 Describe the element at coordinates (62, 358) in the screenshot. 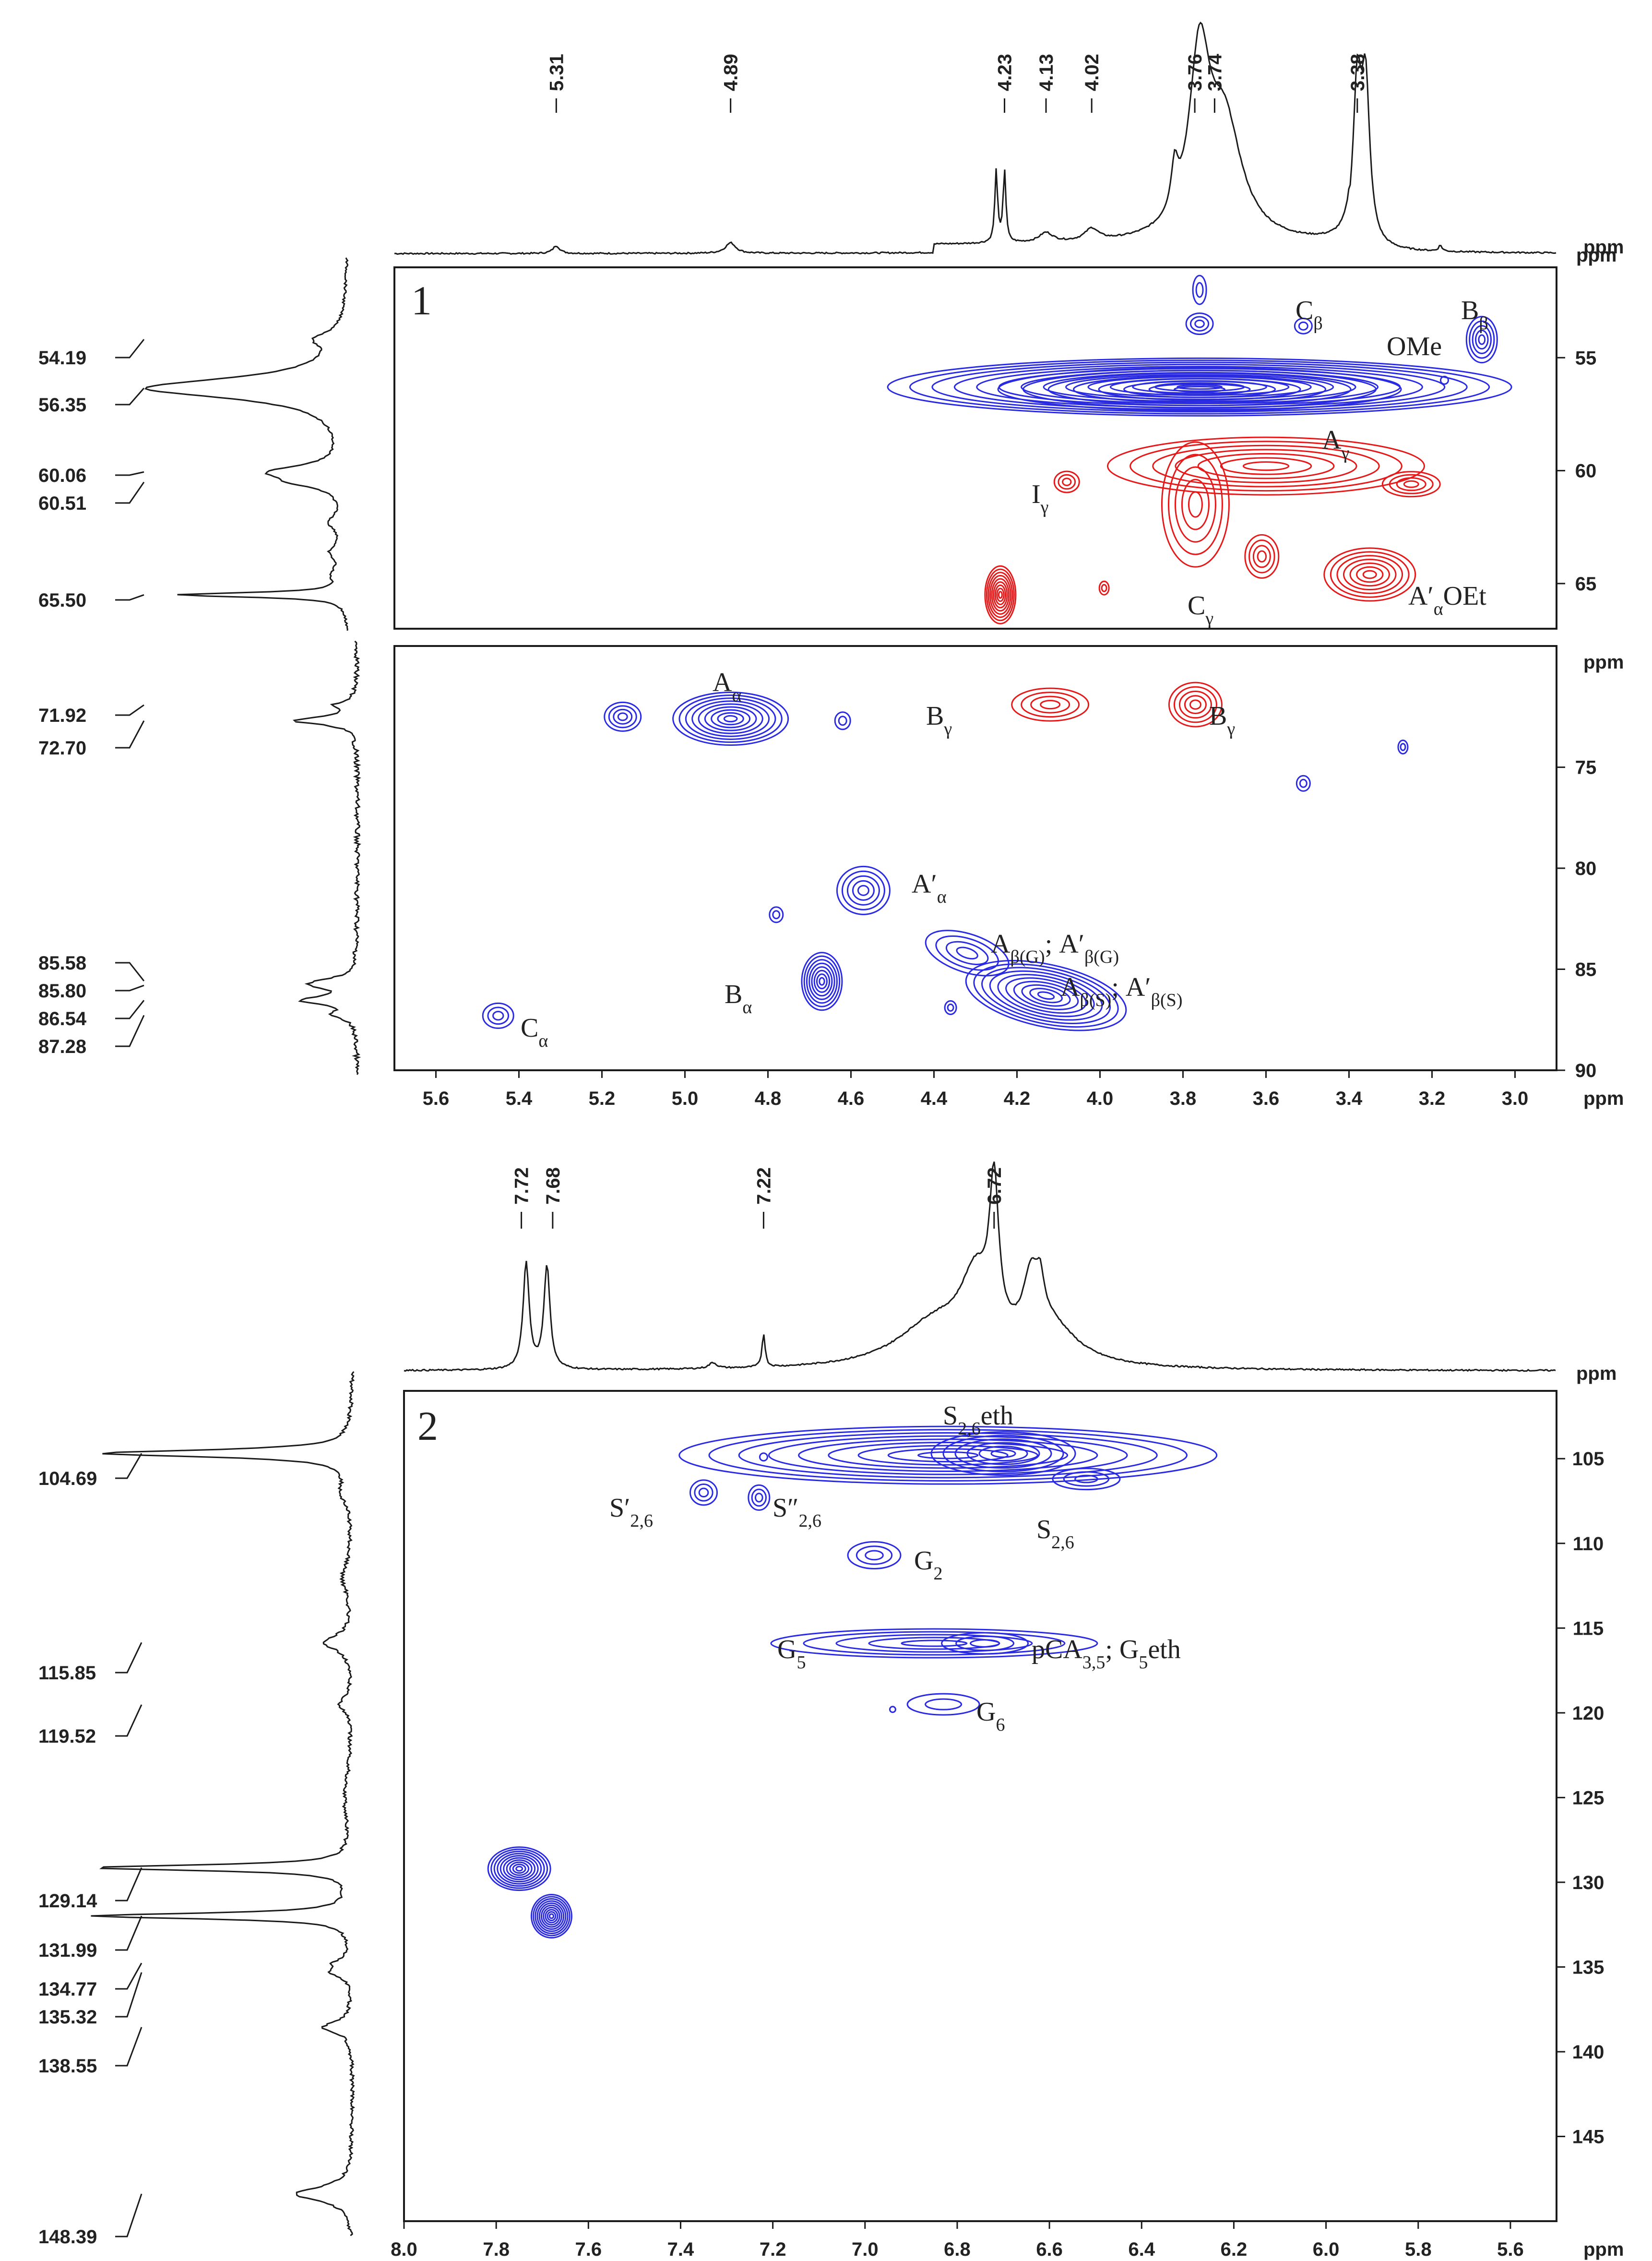

I see `carbon-peak-label: 54.19` at that location.